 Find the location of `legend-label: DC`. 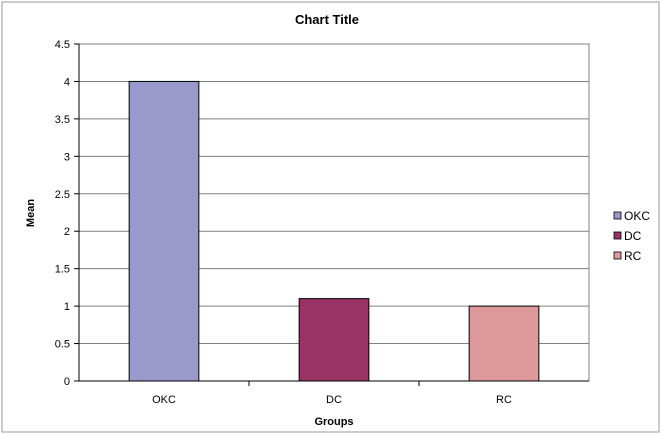

legend-label: DC is located at coordinates (633, 236).